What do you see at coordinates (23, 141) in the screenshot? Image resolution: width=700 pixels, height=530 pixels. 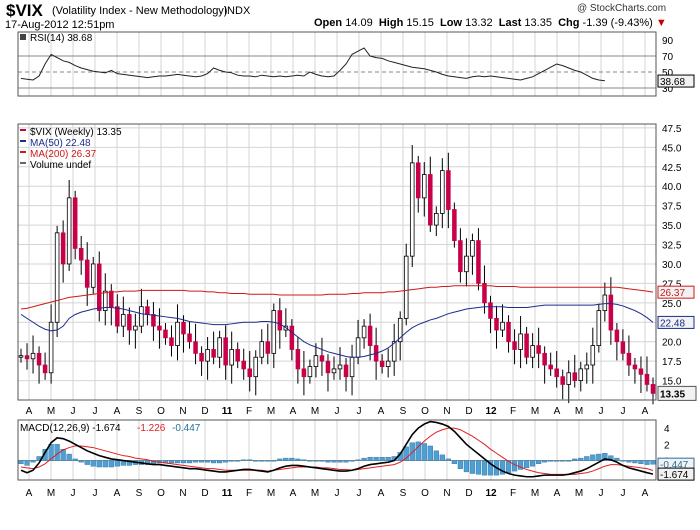 I see `price-legend-swatch` at bounding box center [23, 141].